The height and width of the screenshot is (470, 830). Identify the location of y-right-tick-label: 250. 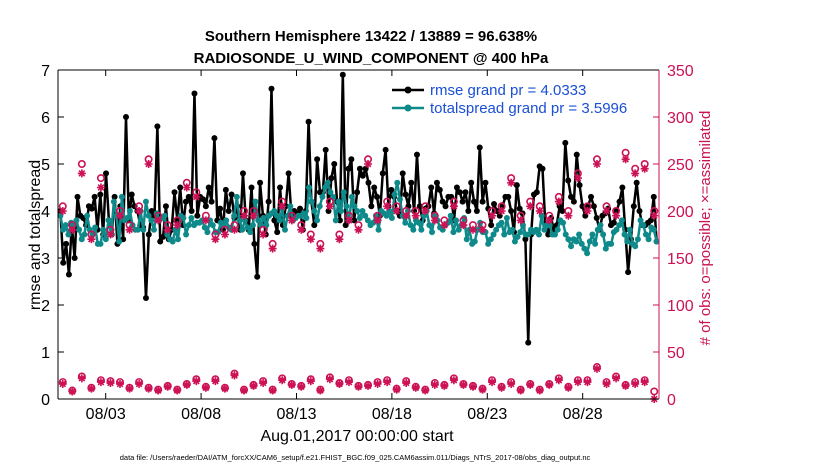
(680, 165).